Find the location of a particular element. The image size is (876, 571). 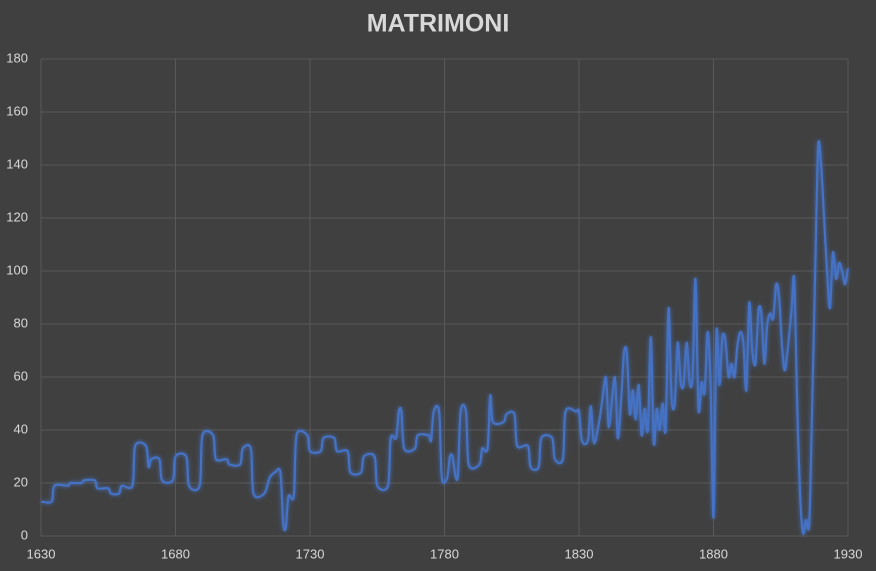

y-tick-label: 160 is located at coordinates (17, 110).